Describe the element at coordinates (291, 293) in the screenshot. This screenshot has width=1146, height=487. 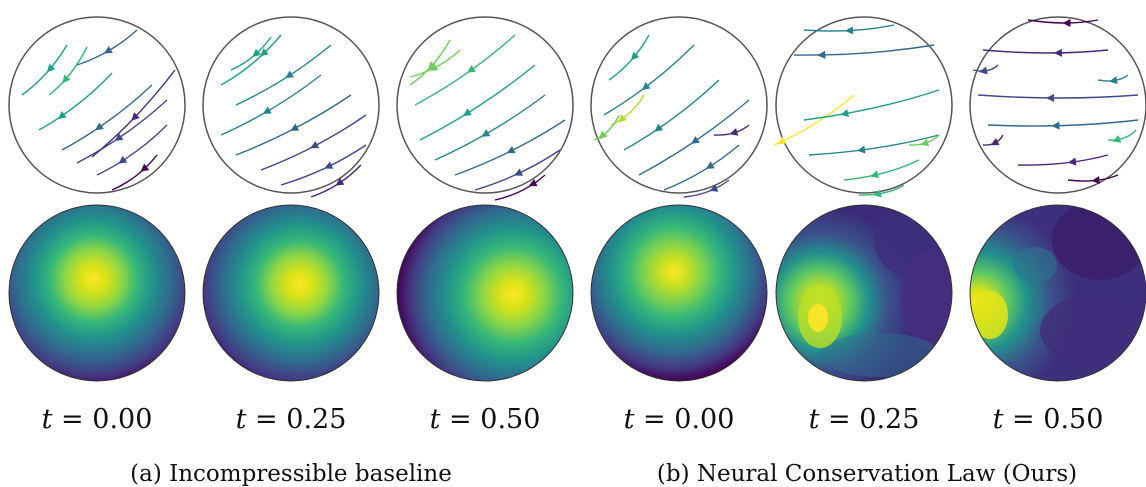
I see `density-plot-a-t025` at that location.